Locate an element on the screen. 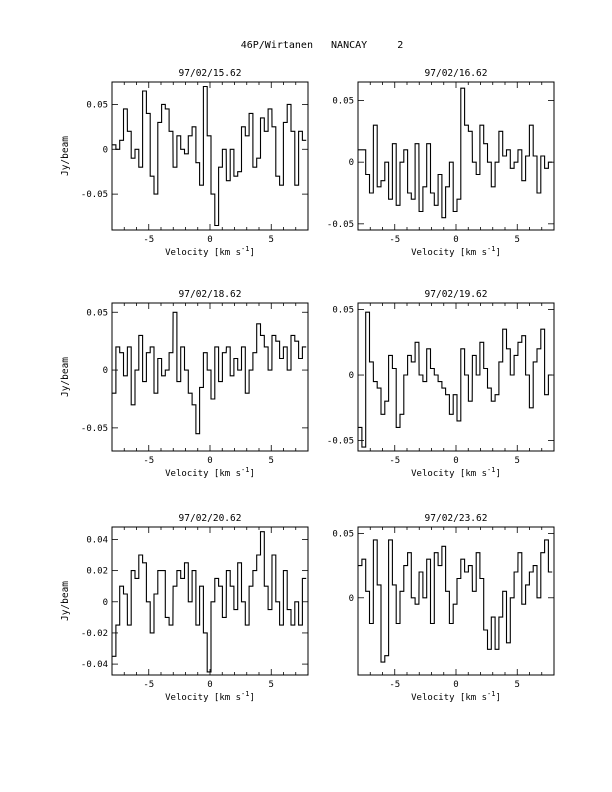 Image resolution: width=612 pixels, height=792 pixels. panel-6: 97/02/23.62 -5 0 5 0 0.05 Velocity [km s-1] is located at coordinates (443, 608).